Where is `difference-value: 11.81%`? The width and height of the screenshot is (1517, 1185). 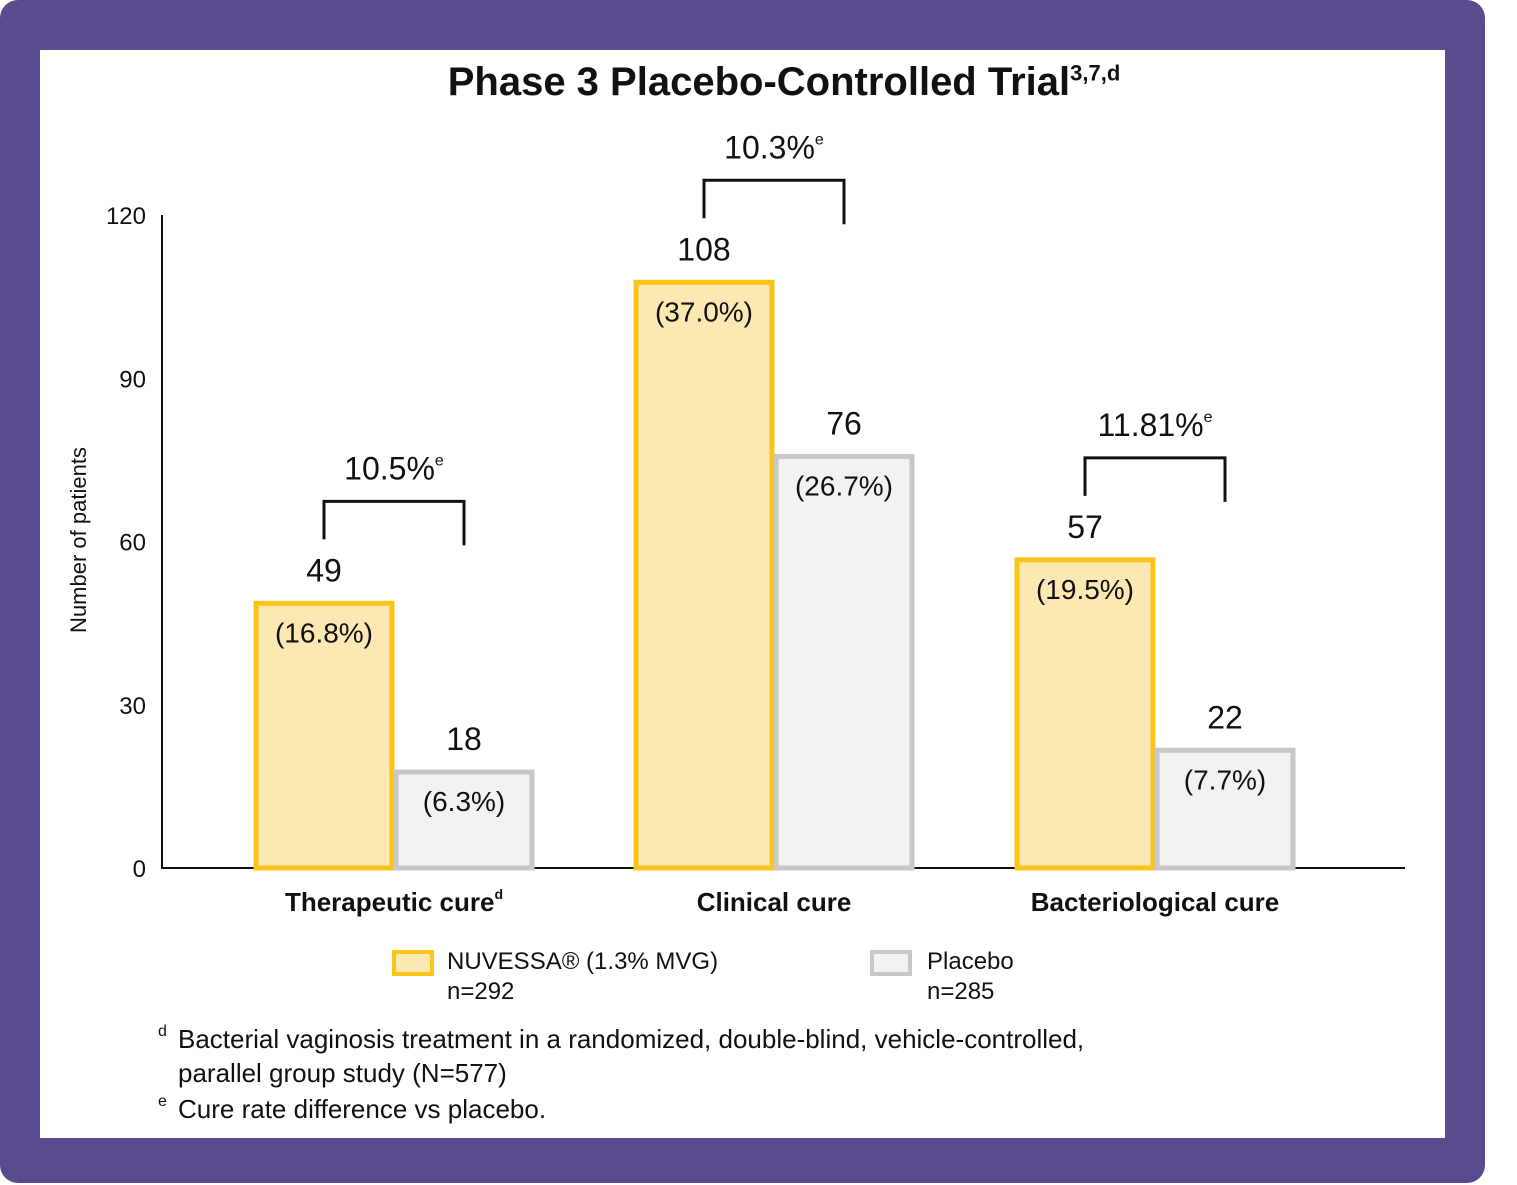
difference-value: 11.81% is located at coordinates (1150, 425).